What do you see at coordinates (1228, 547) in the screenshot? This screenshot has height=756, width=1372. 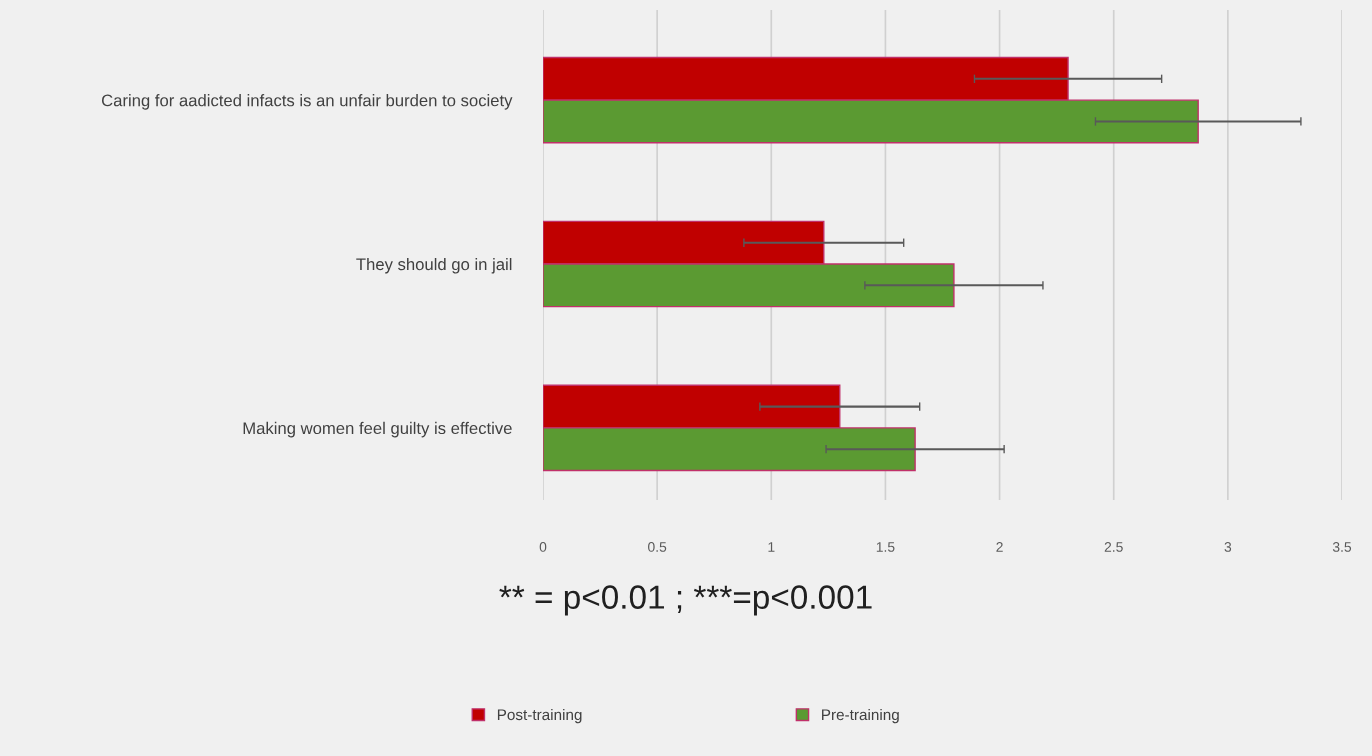 I see `x-tick-label: 3` at bounding box center [1228, 547].